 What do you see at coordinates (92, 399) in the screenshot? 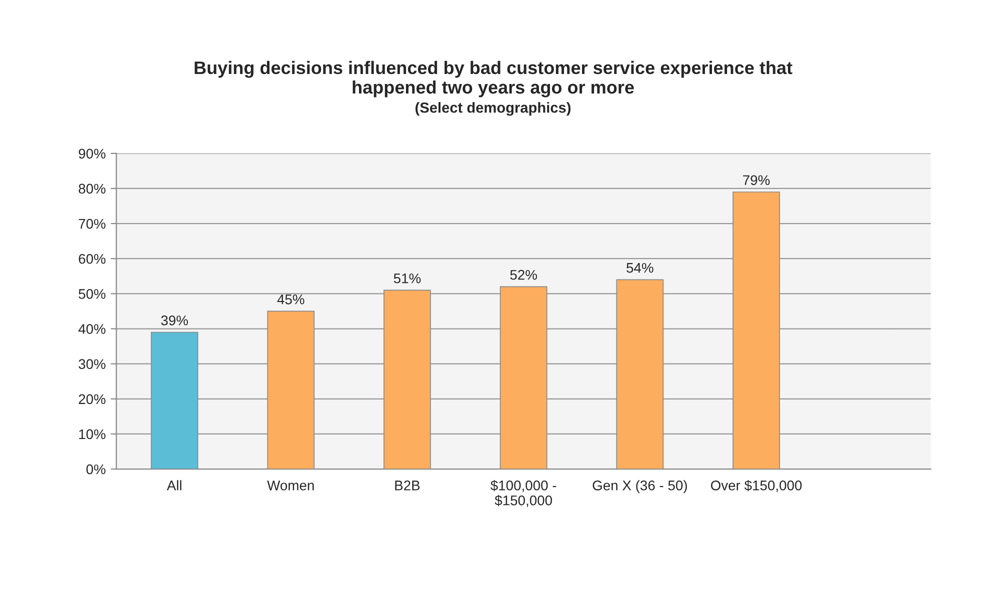
I see `y-tick-label: 20%` at bounding box center [92, 399].